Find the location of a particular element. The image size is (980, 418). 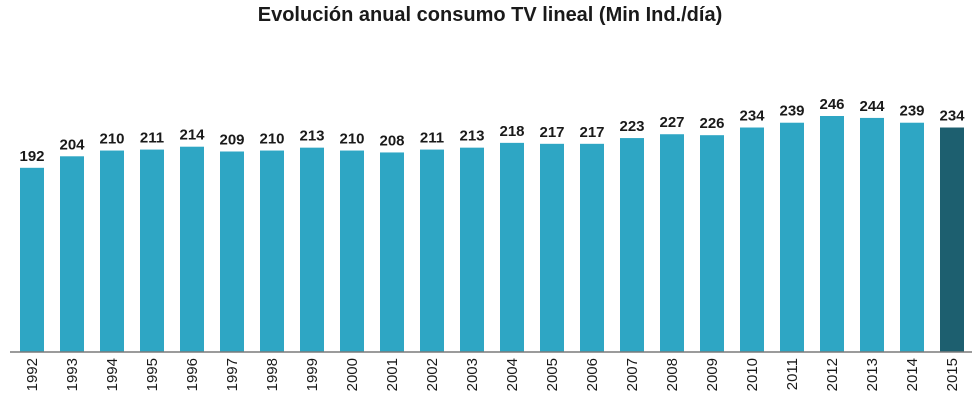

data-label-2008: 227 is located at coordinates (671, 122).